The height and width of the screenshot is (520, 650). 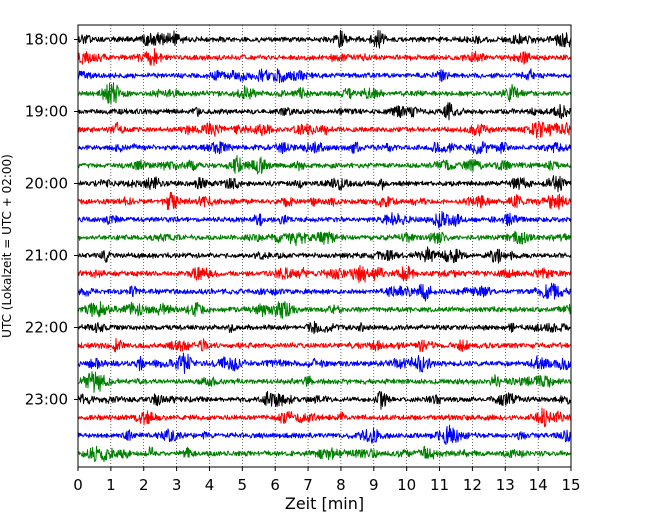 What do you see at coordinates (275, 485) in the screenshot?
I see `x-tick-label: 6` at bounding box center [275, 485].